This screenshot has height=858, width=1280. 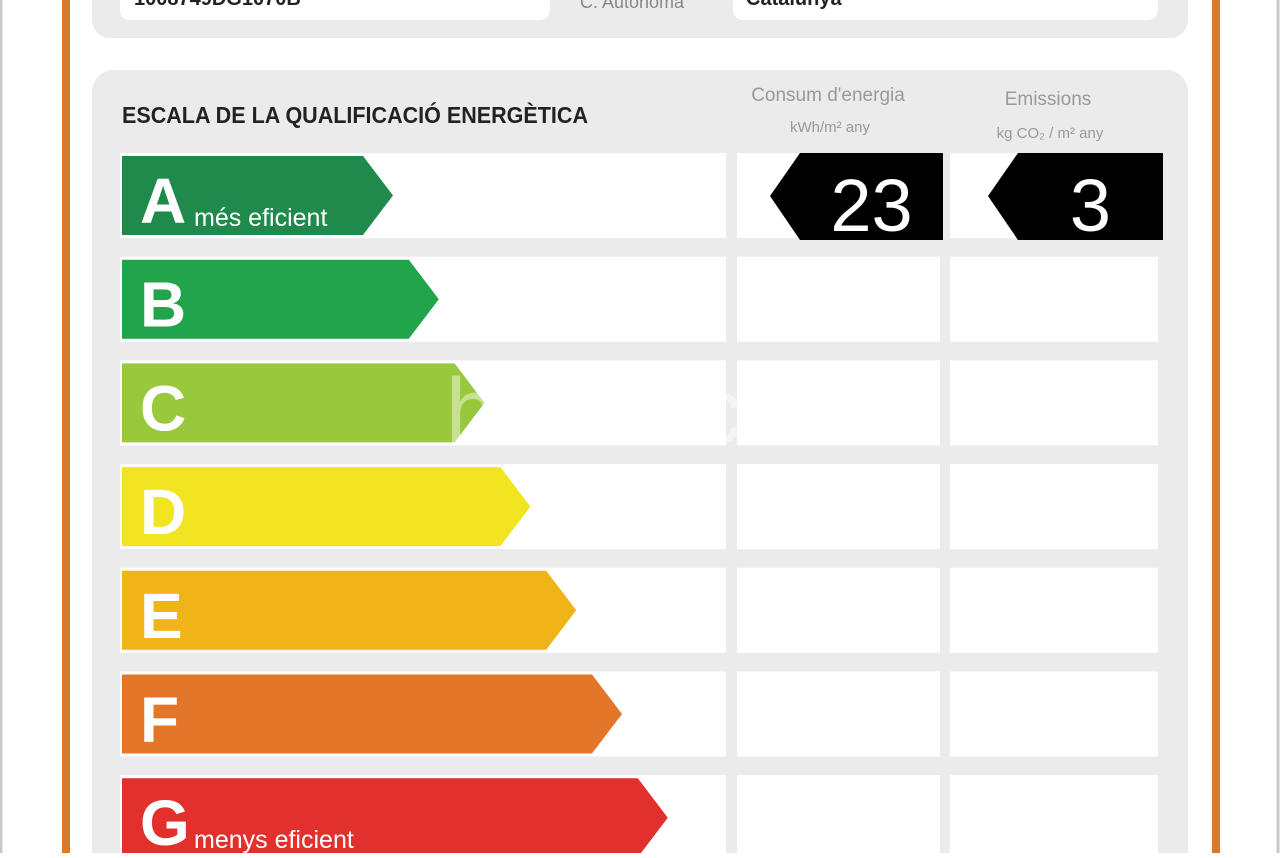 What do you see at coordinates (871, 205) in the screenshot?
I see `result-value: 23` at bounding box center [871, 205].